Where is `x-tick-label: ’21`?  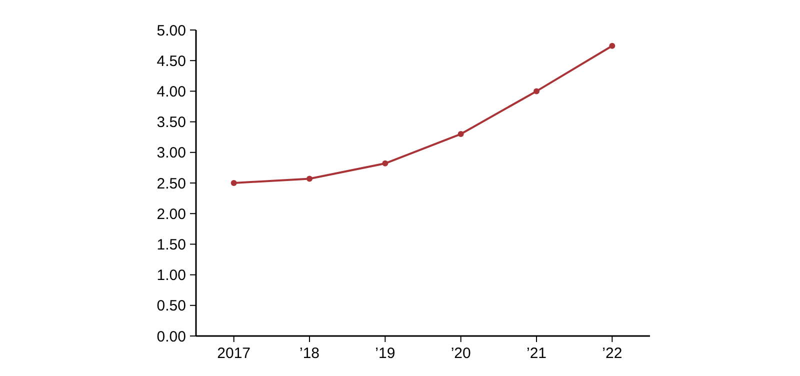 x-tick-label: ’21 is located at coordinates (536, 353).